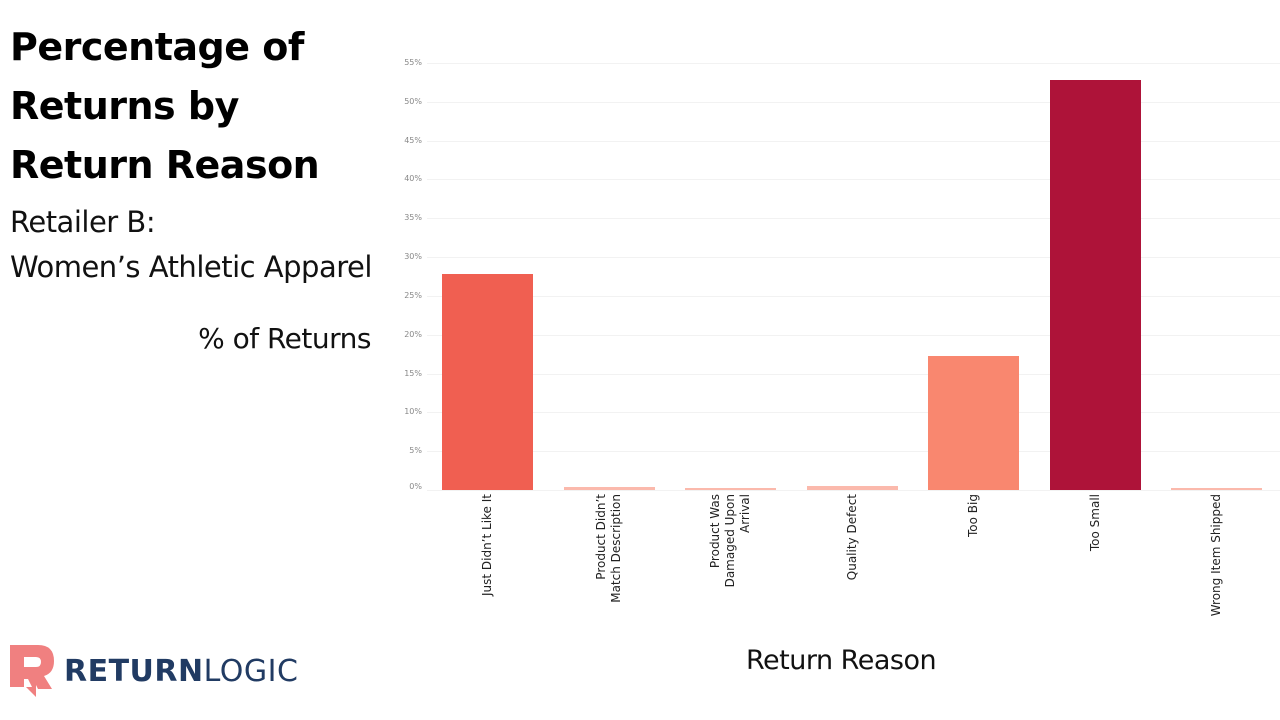  Describe the element at coordinates (413, 218) in the screenshot. I see `y-tick-label: 35%` at that location.